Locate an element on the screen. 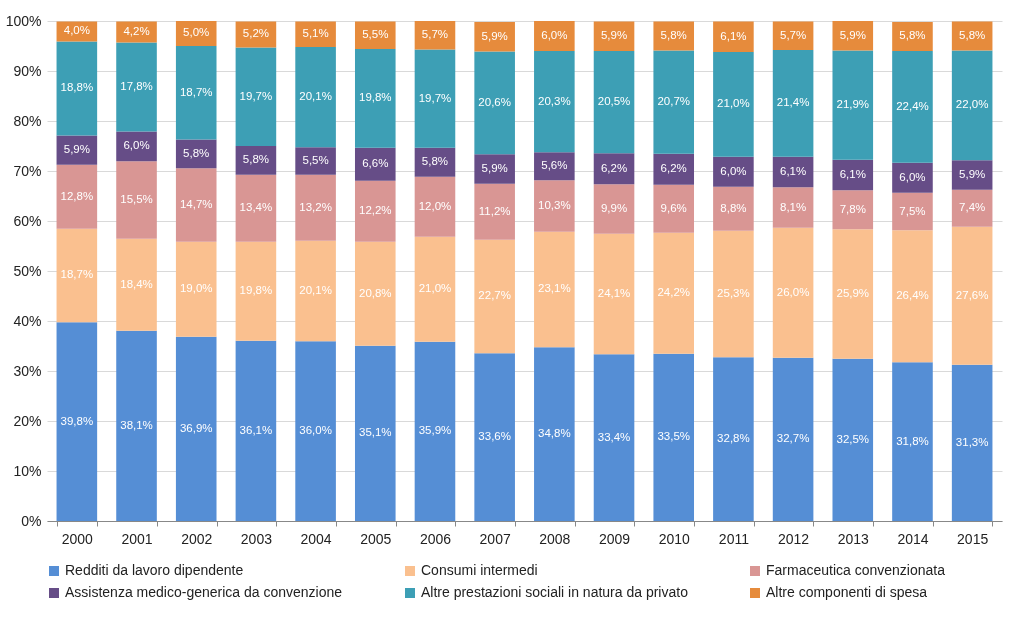  x-tick-label: 2000 is located at coordinates (77, 538).